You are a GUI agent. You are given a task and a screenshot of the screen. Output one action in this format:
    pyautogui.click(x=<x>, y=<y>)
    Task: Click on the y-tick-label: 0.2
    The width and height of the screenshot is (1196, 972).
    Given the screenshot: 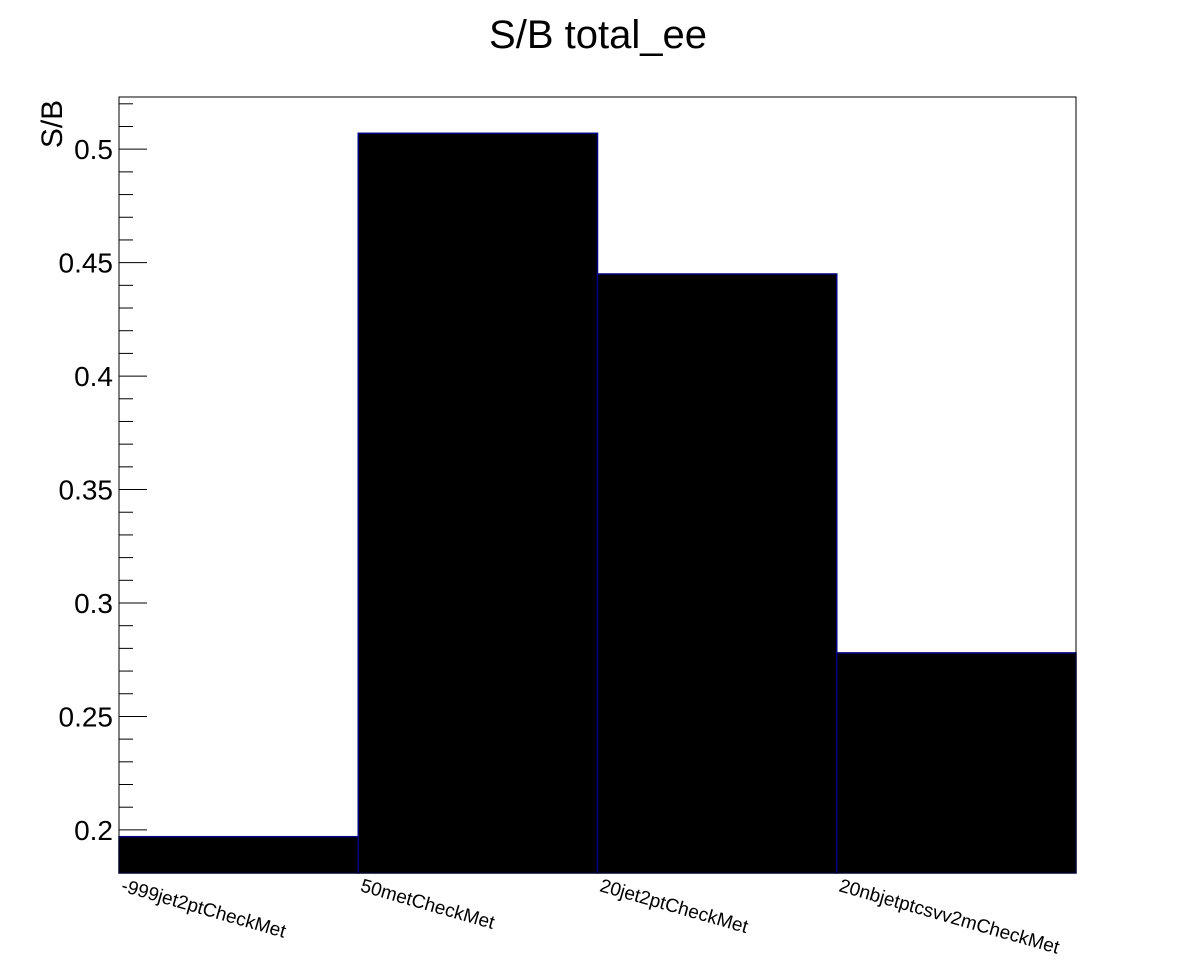 What is the action you would take?
    pyautogui.click(x=93, y=830)
    